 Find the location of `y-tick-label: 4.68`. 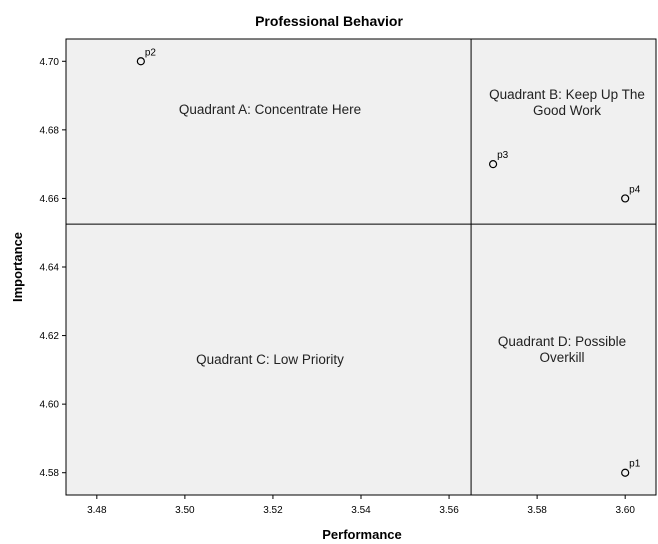

y-tick-label: 4.68 is located at coordinates (50, 130).